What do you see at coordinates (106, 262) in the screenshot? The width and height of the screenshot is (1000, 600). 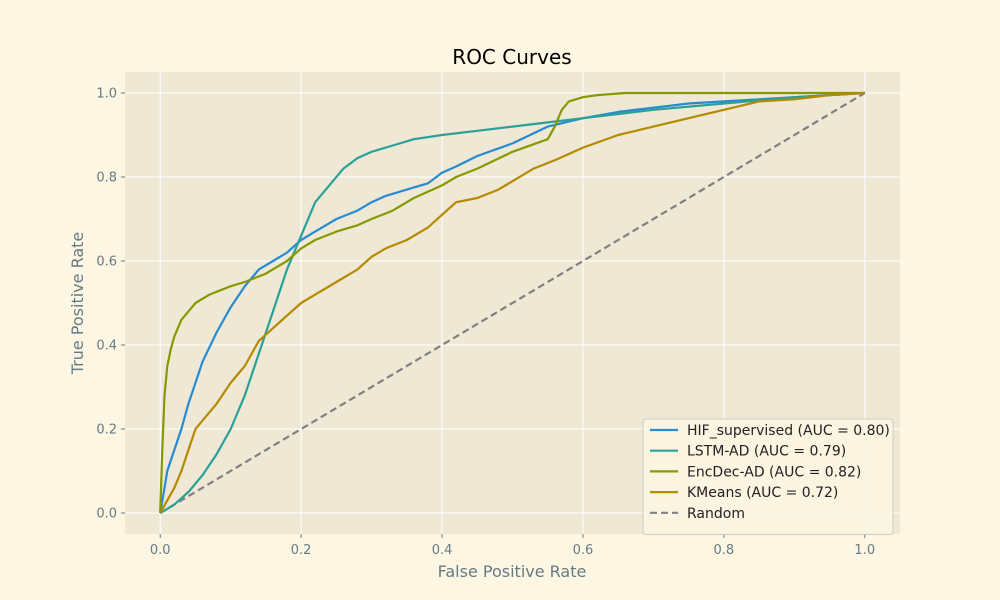 I see `y-tick-label: 0.6` at bounding box center [106, 262].